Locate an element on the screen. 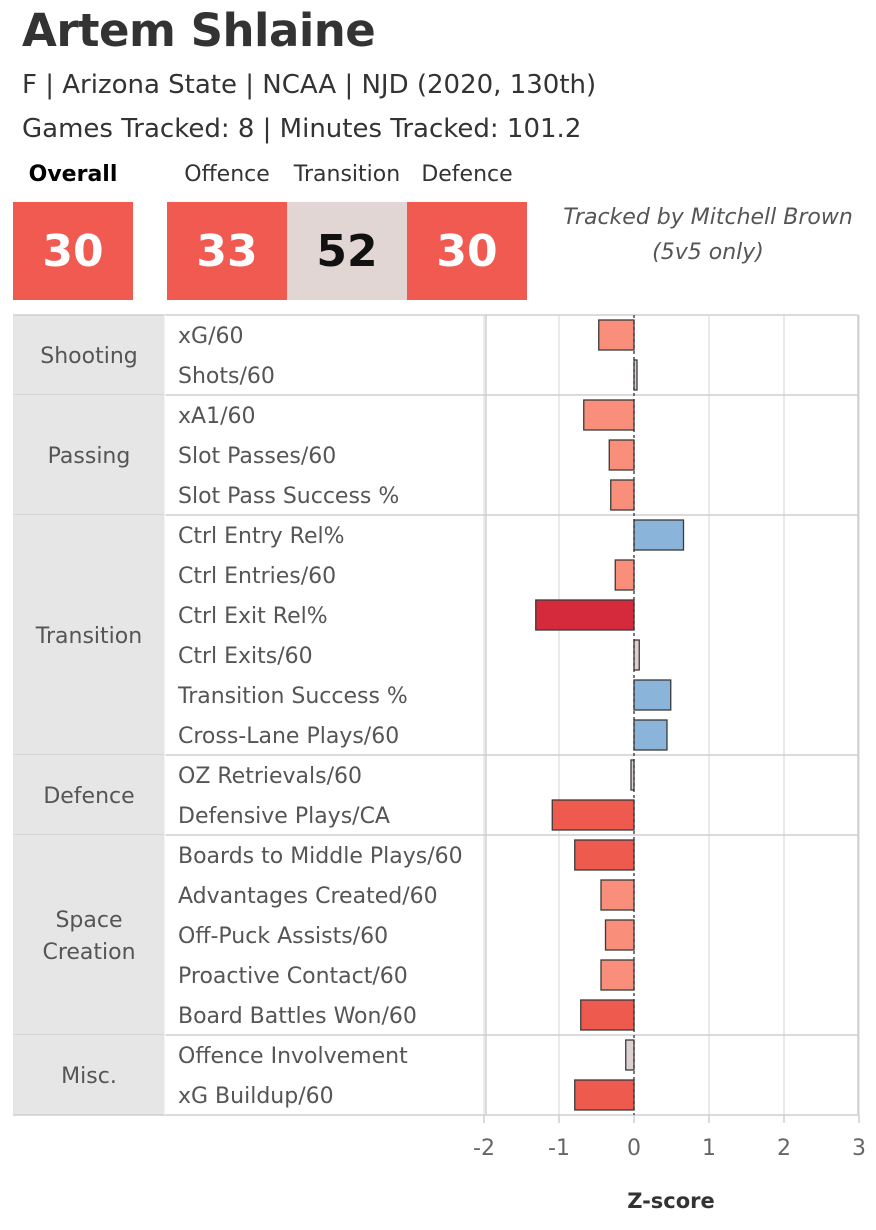 This screenshot has height=1230, width=876. metric-label: Ctrl Exits/60 is located at coordinates (245, 656).